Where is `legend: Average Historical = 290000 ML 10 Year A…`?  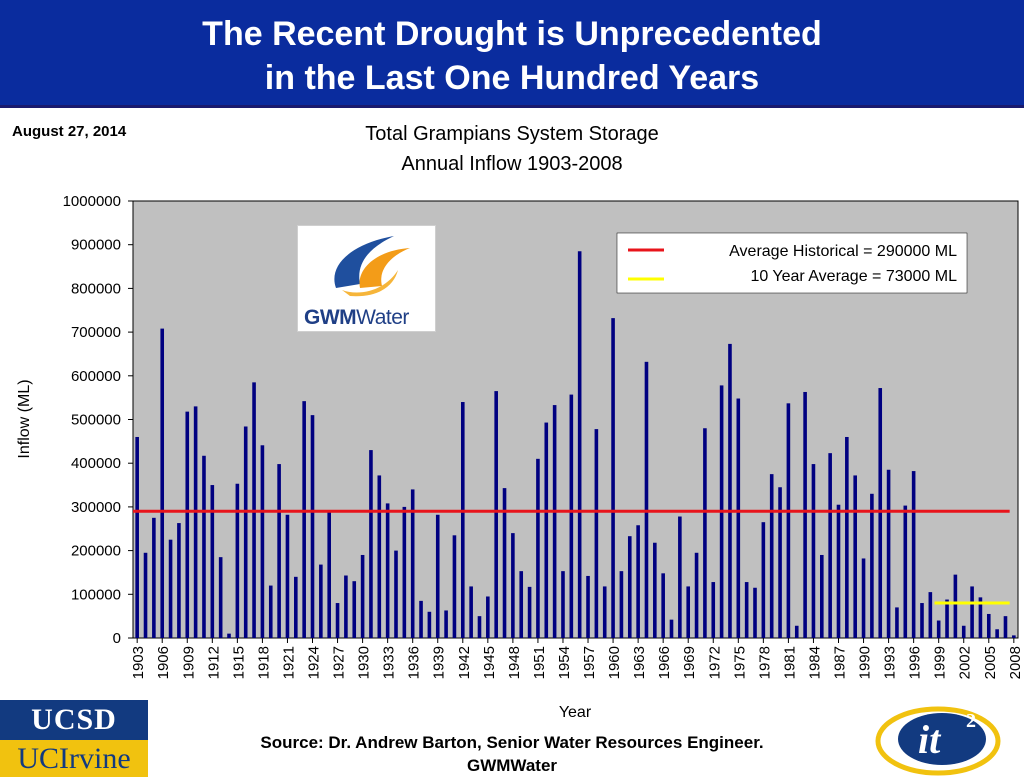 legend: Average Historical = 290000 ML 10 Year A… is located at coordinates (792, 263).